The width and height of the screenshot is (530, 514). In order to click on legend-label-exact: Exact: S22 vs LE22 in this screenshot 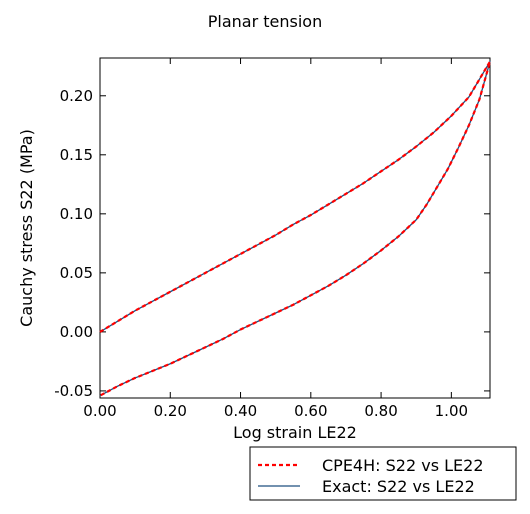, I will do `click(398, 486)`.